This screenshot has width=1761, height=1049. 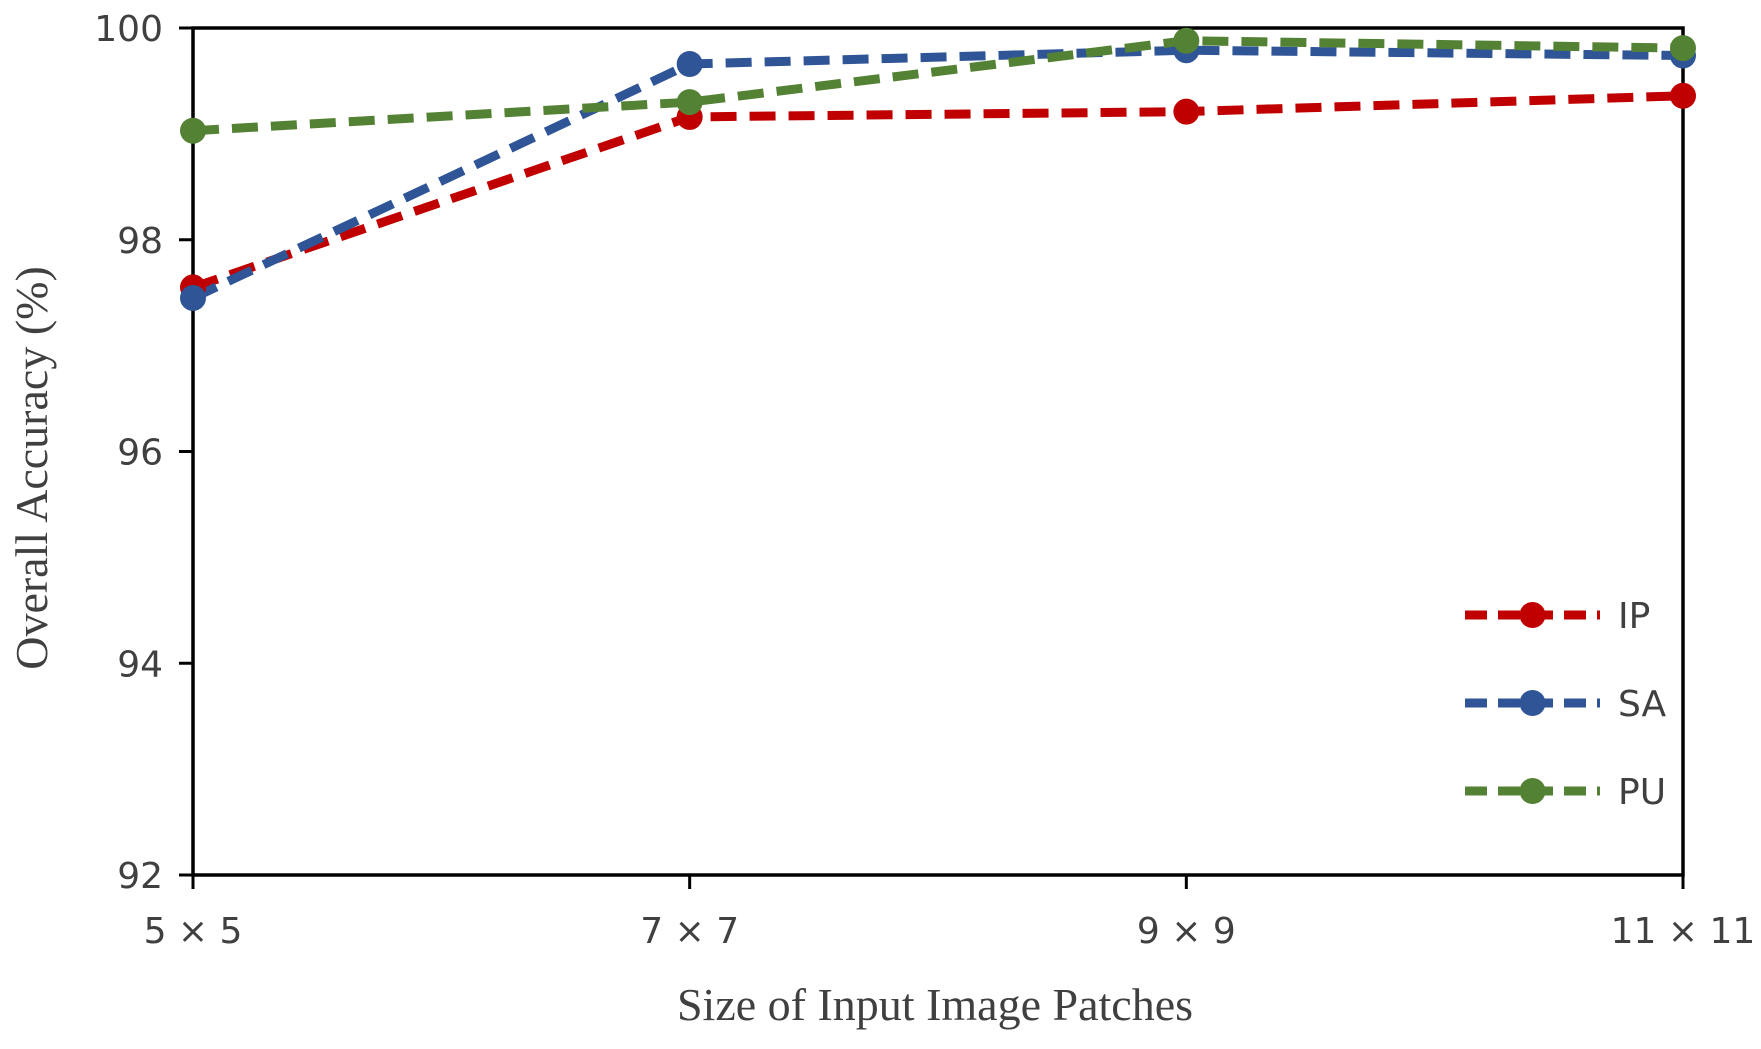 I want to click on legend-label-sa: SA, so click(x=1642, y=704).